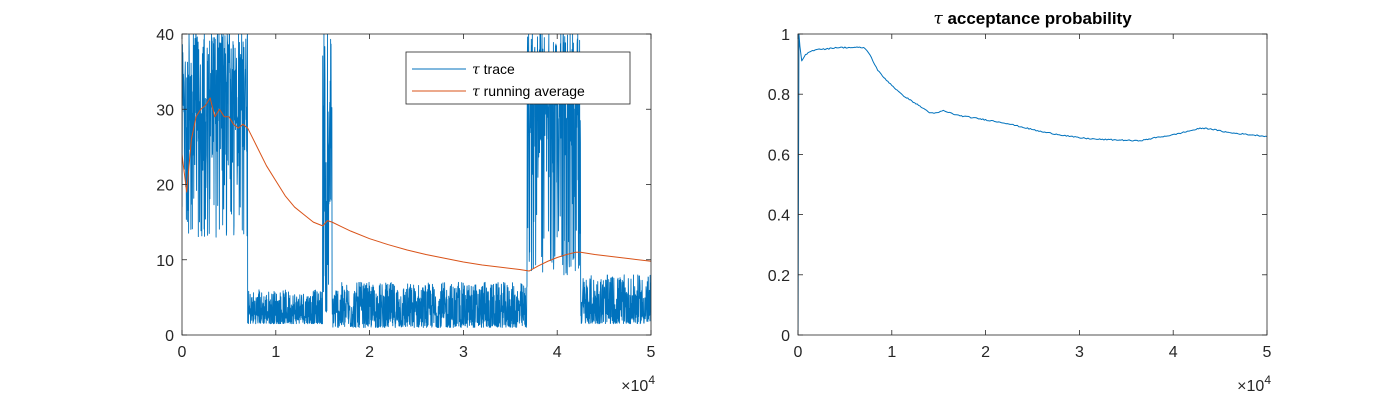 This screenshot has width=1400, height=400. Describe the element at coordinates (165, 110) in the screenshot. I see `y-tick-label: 30` at that location.